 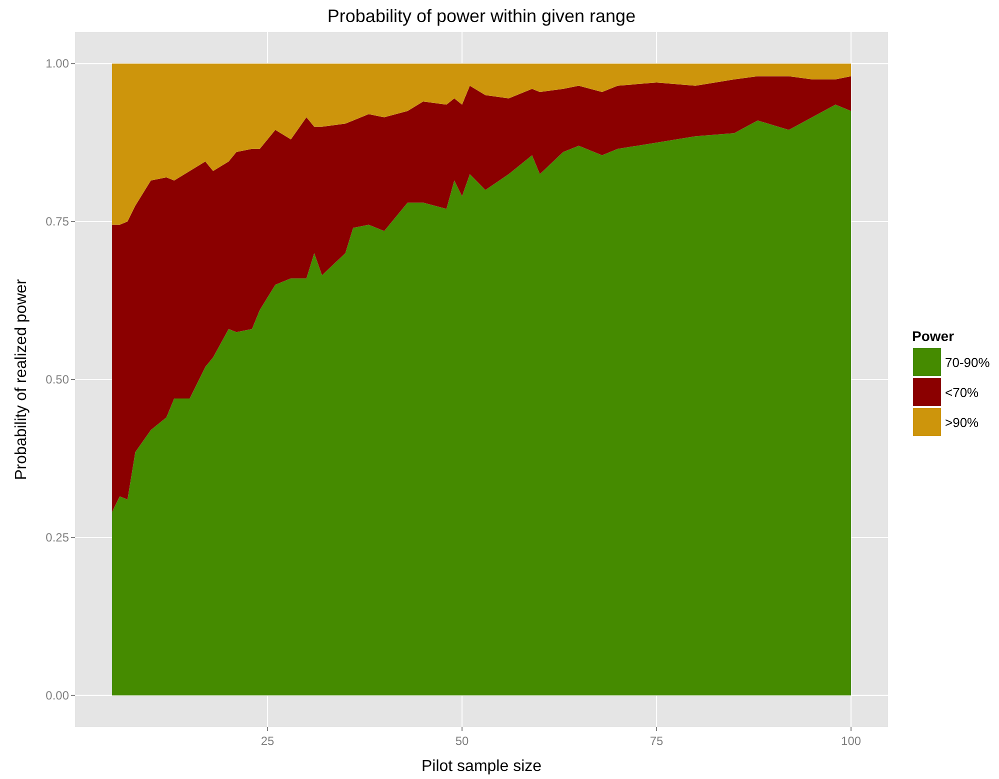 I want to click on legend-label: >90%, so click(x=962, y=422).